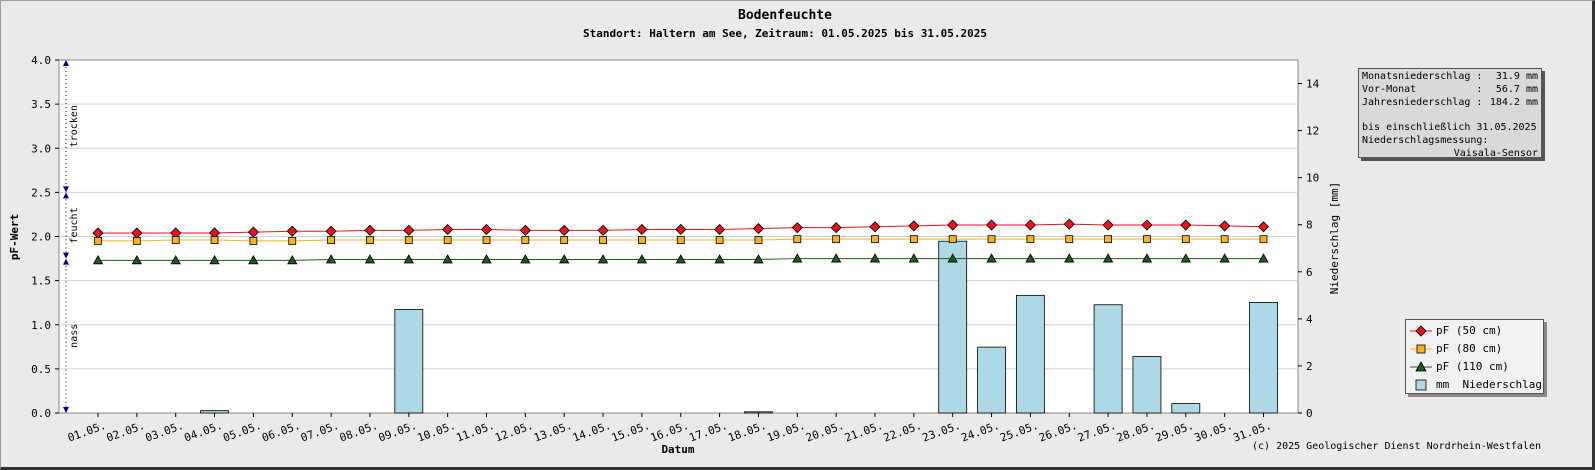  What do you see at coordinates (1474, 385) in the screenshot?
I see `legend-item-precipitation: mm Niederschlag` at bounding box center [1474, 385].